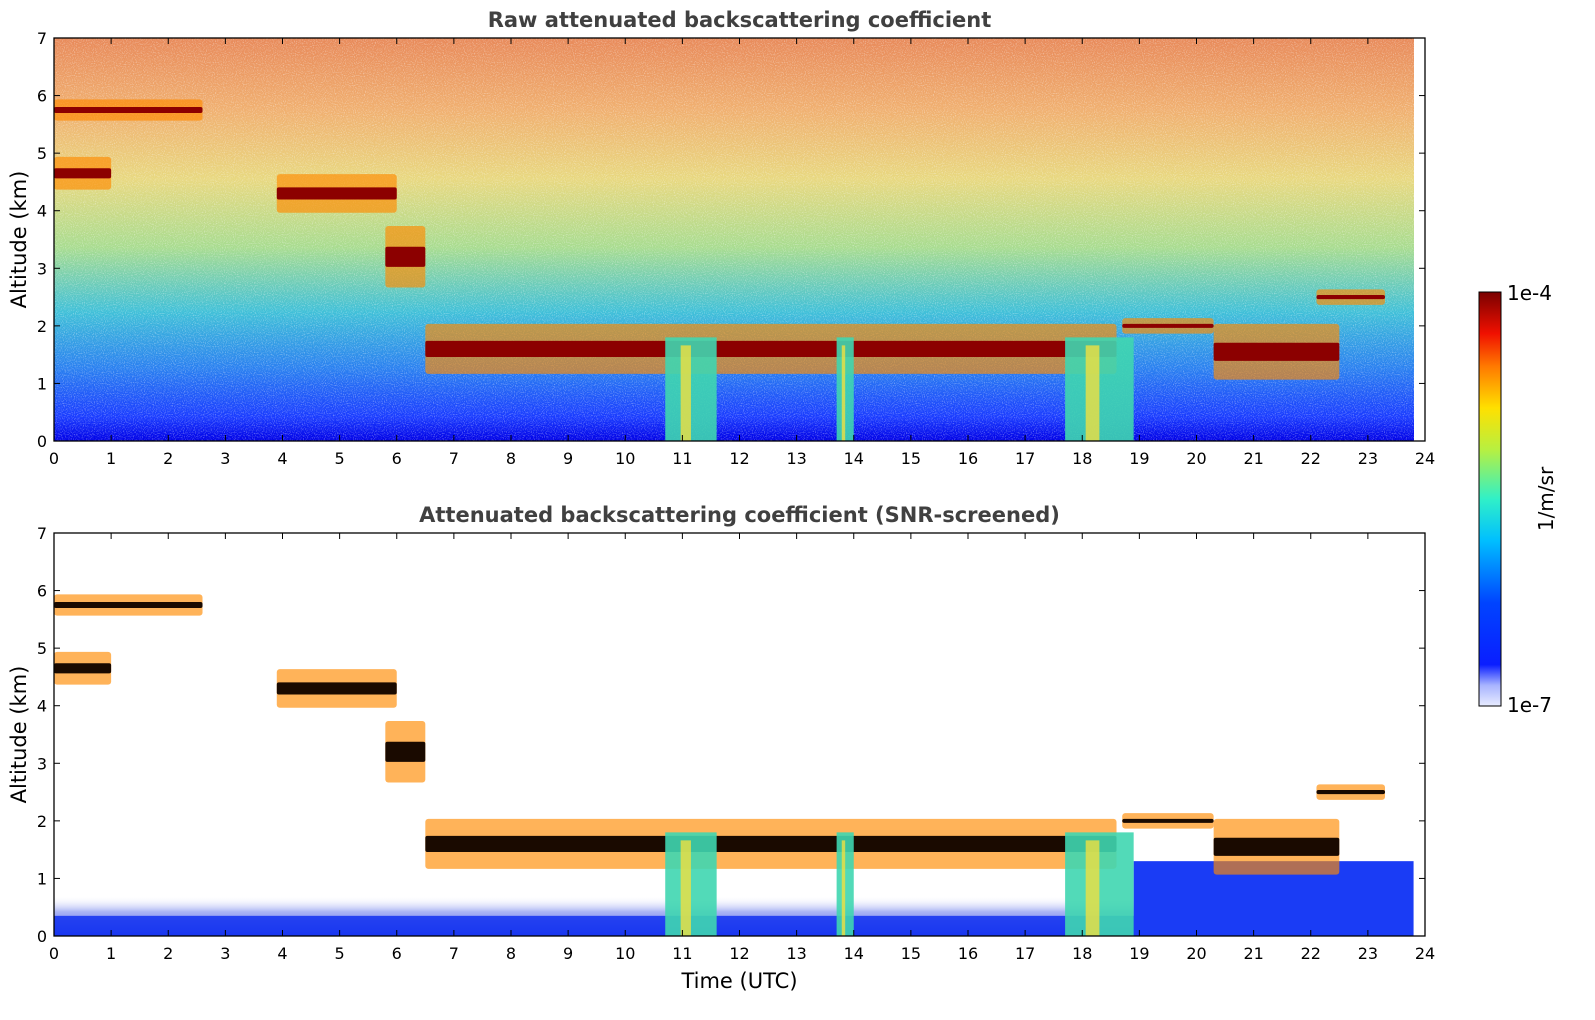 The height and width of the screenshot is (1020, 1595). I want to click on x-tick-label: 19, so click(1139, 953).